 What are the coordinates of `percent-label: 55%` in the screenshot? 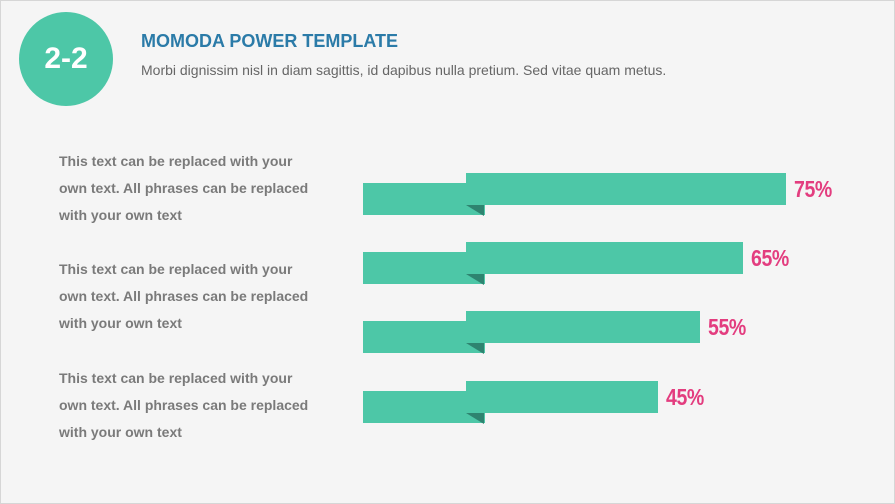 It's located at (727, 327).